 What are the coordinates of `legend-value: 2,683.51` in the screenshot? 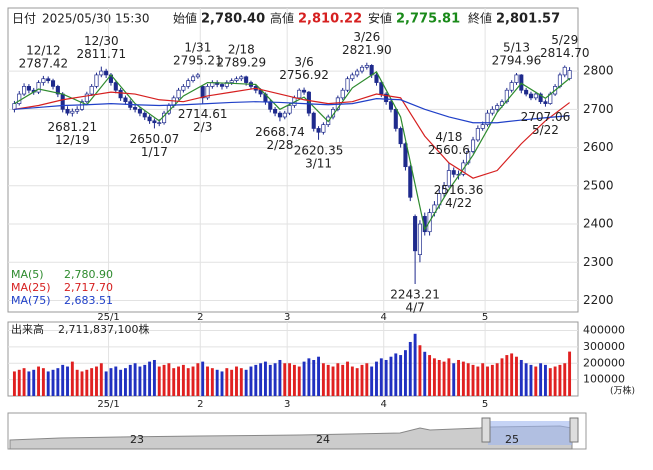 It's located at (88, 300).